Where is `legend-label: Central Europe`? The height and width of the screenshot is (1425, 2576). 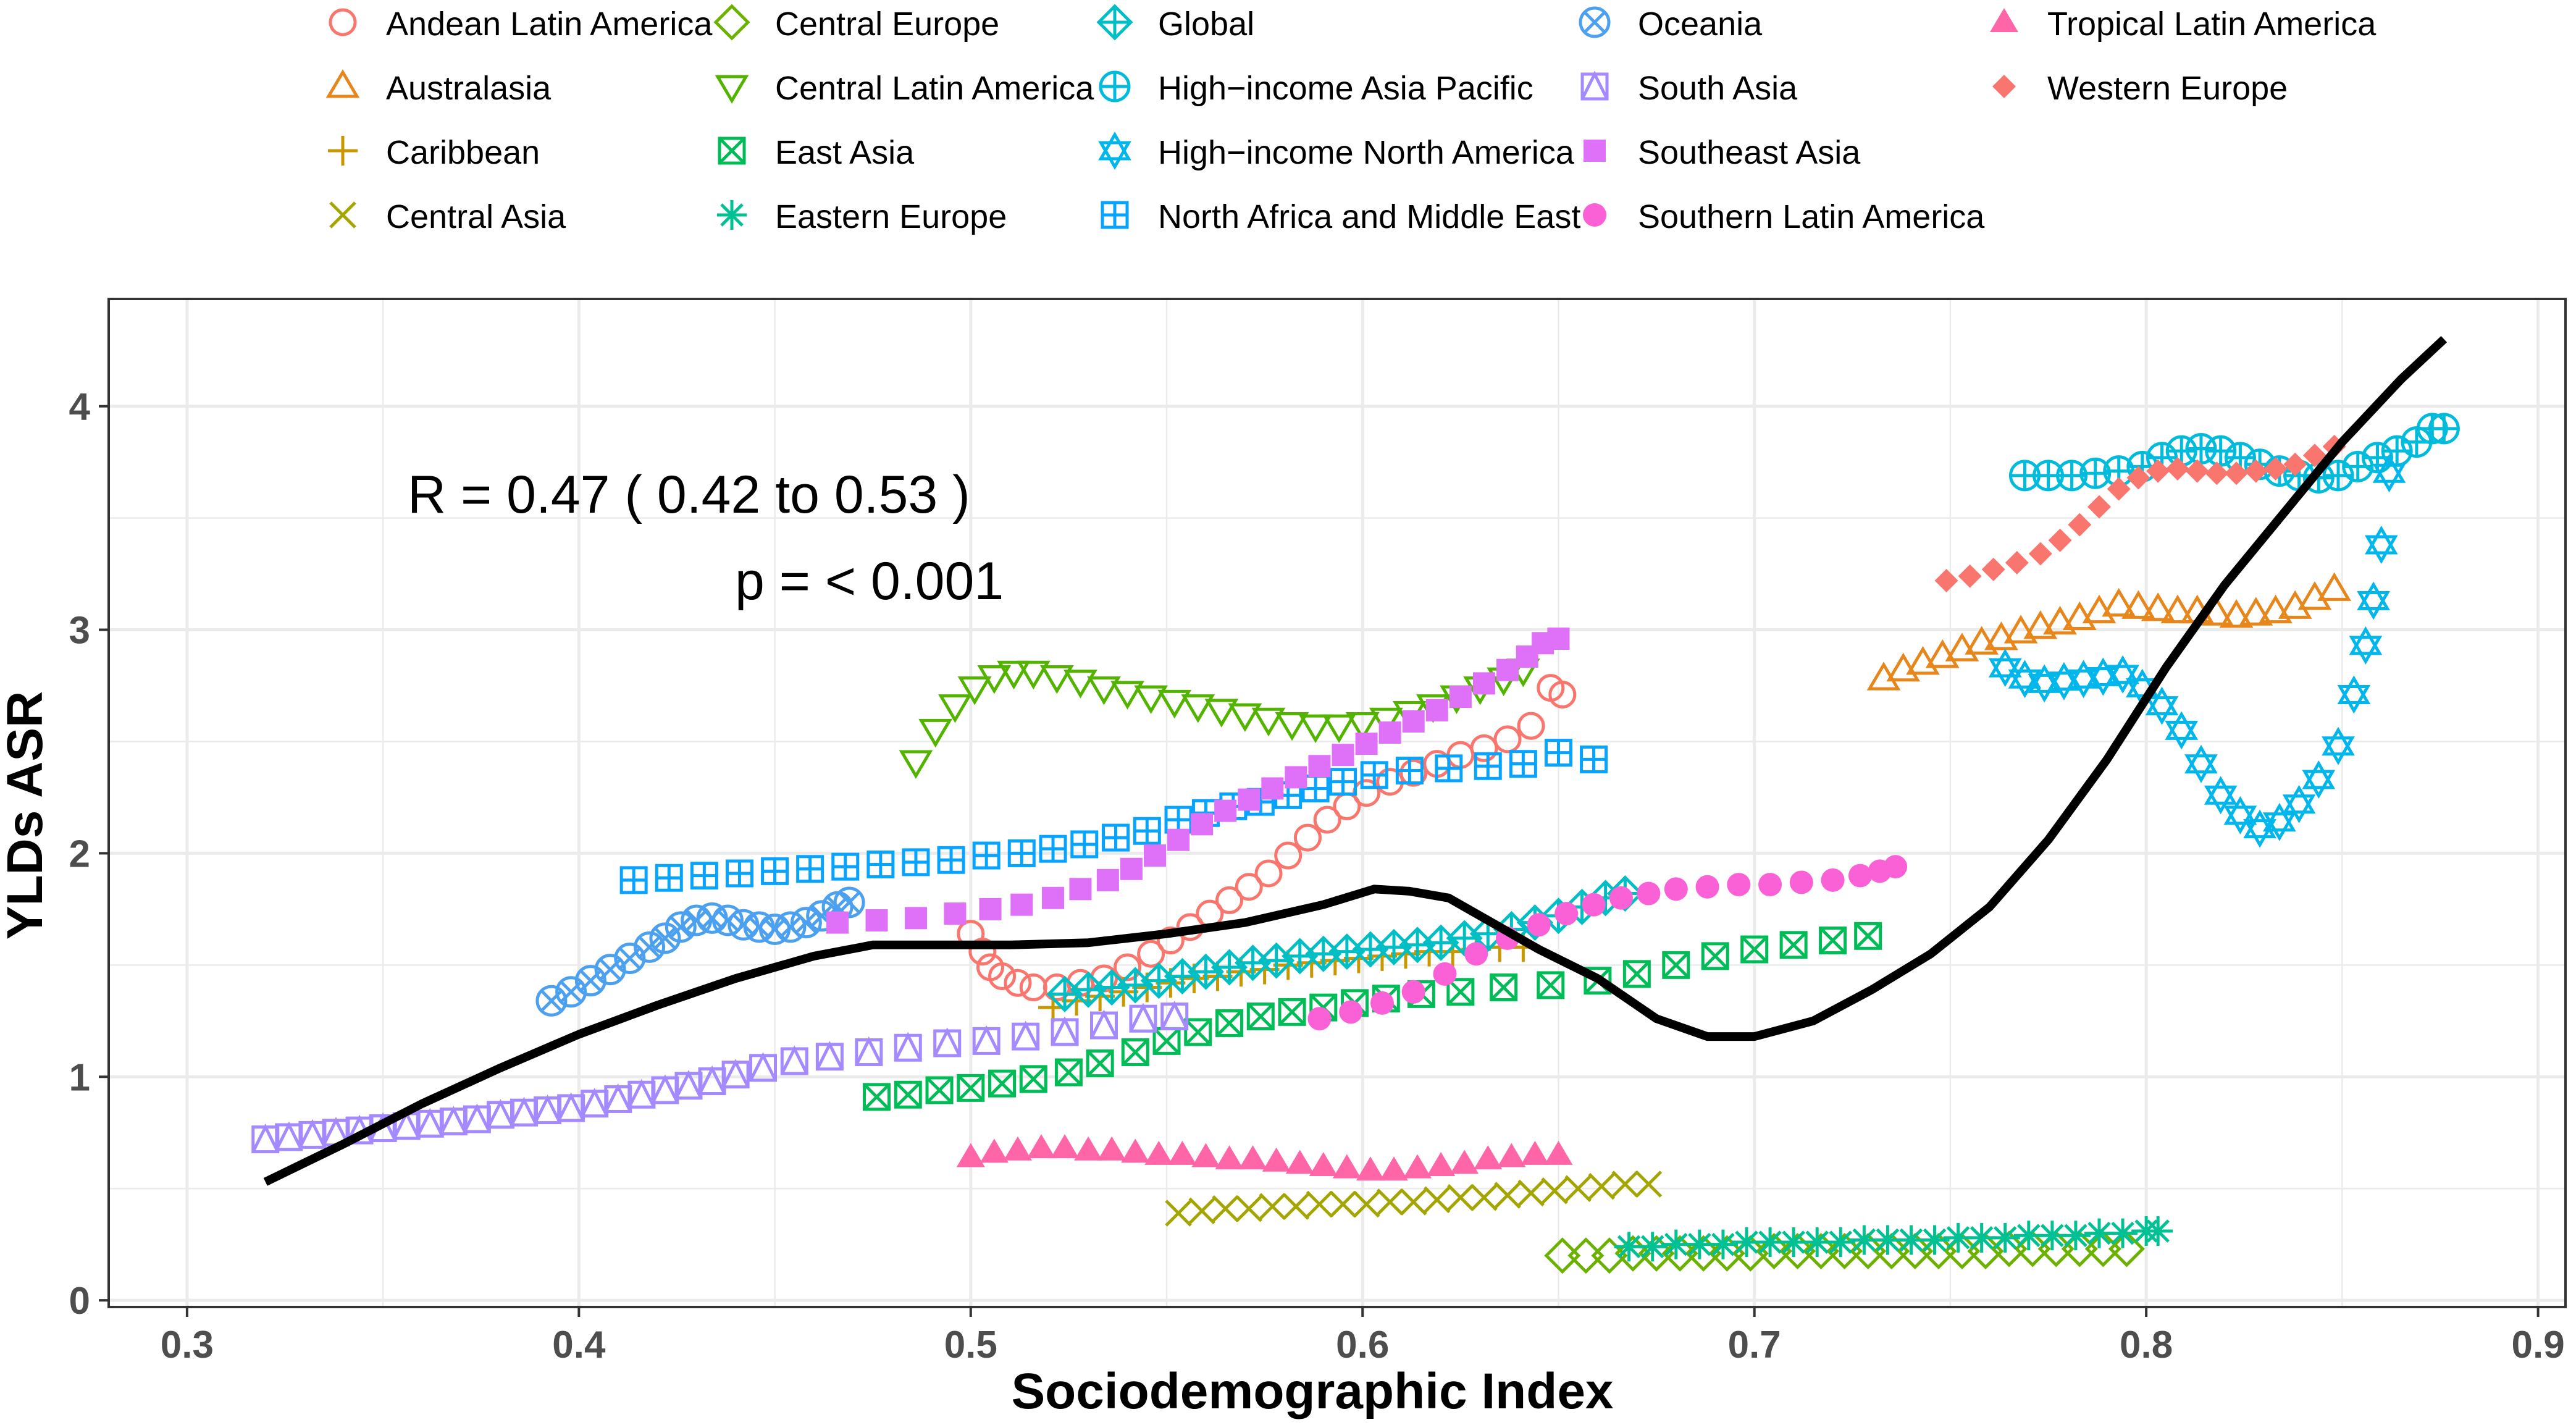 legend-label: Central Europe is located at coordinates (887, 25).